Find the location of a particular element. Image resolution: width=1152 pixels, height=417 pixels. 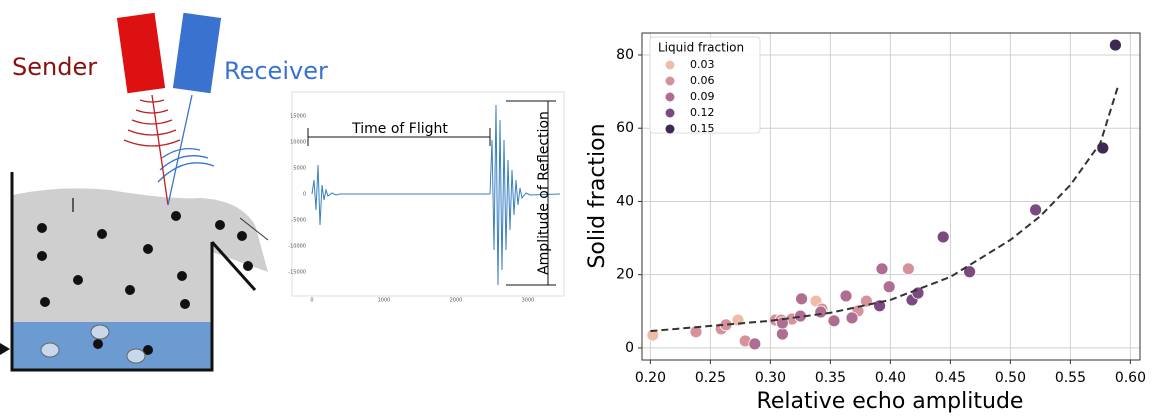

sent-waves is located at coordinates (152, 123).